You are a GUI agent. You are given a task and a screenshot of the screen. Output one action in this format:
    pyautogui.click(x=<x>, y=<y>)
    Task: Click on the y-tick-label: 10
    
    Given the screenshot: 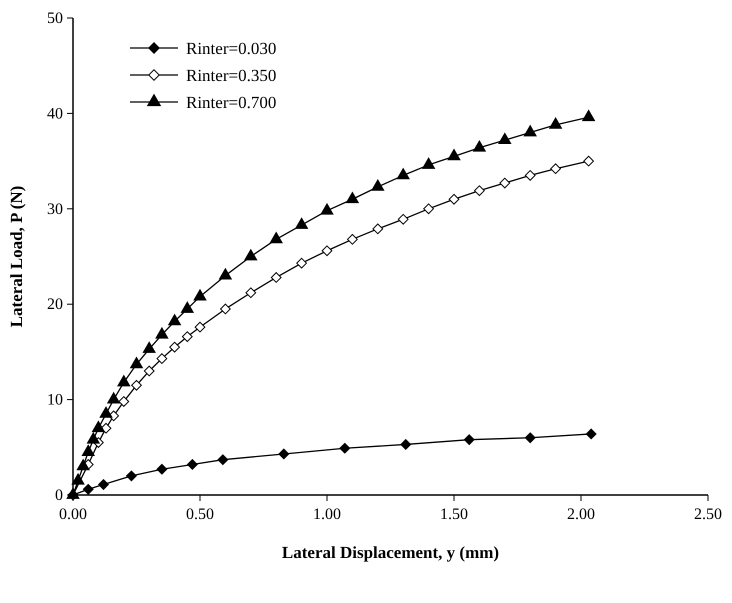 What is the action you would take?
    pyautogui.click(x=55, y=400)
    